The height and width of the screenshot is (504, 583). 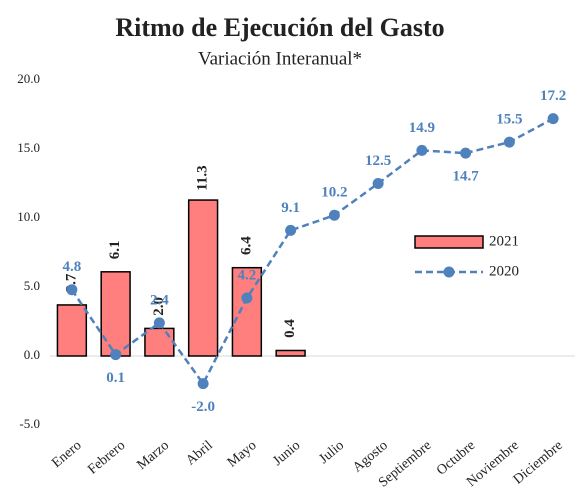 What do you see at coordinates (115, 378) in the screenshot?
I see `point-label: 0.1` at bounding box center [115, 378].